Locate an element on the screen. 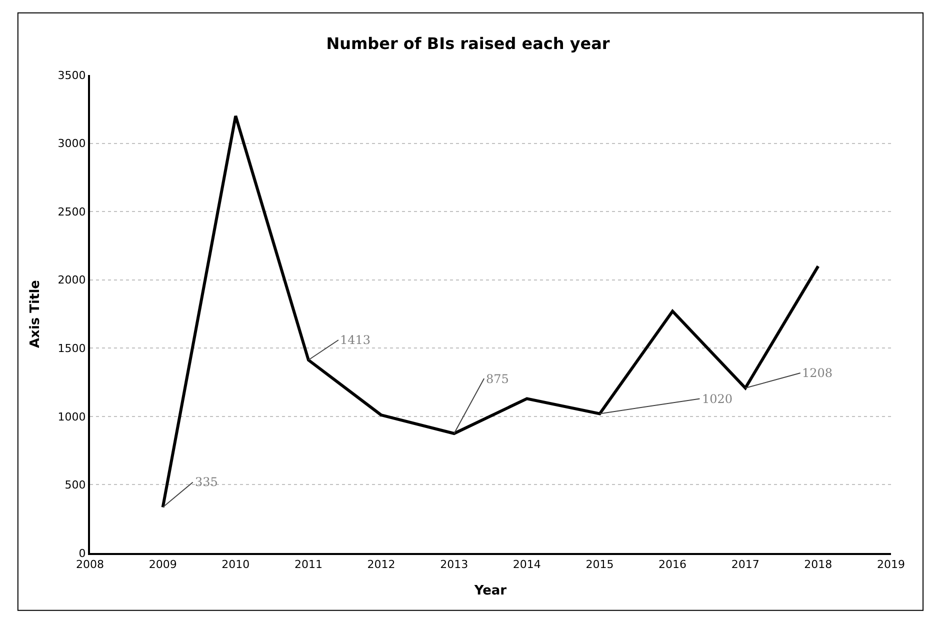 The image size is (936, 628). x-tick-label: 2010 is located at coordinates (236, 565).